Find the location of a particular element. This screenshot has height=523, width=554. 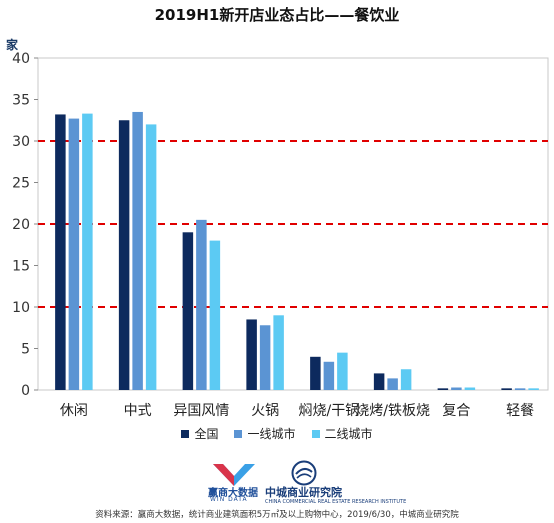

legend: 全国 一线城市 二线城市 is located at coordinates (277, 433).